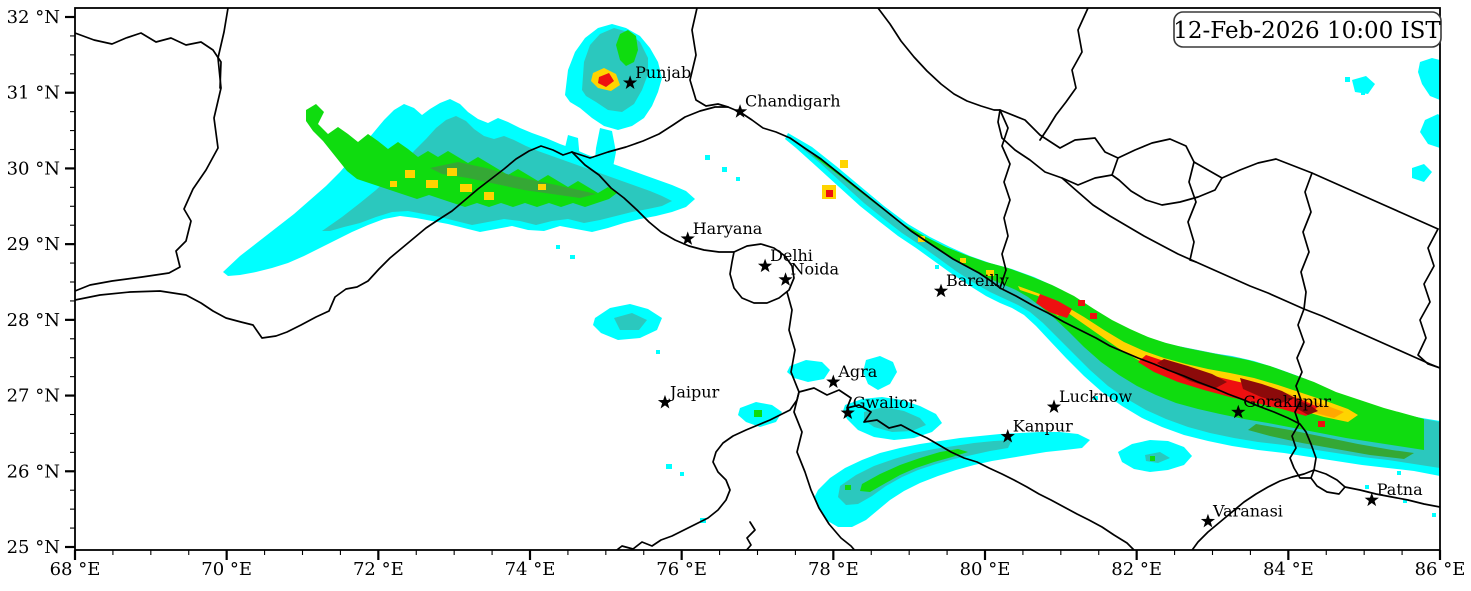  I want to click on city-label: Gorakhpur, so click(1287, 401).